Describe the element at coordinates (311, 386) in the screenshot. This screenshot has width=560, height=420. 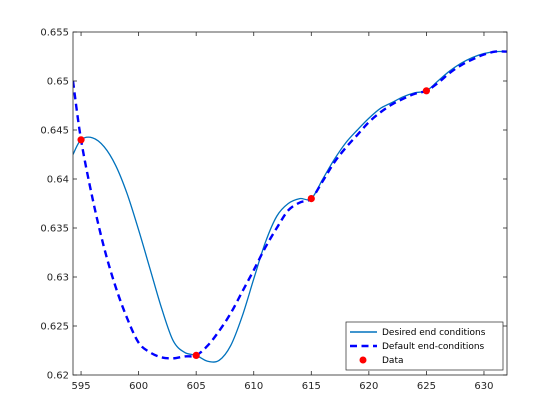
I see `x-tick-label: 615` at that location.